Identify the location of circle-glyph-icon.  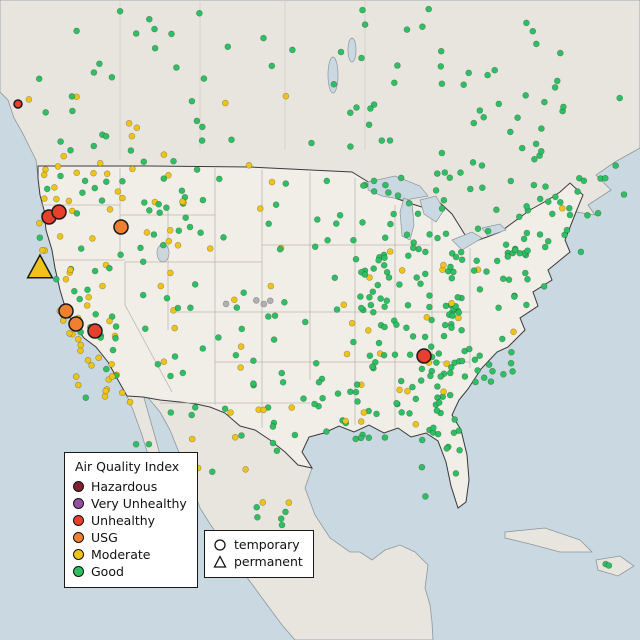
(220, 544).